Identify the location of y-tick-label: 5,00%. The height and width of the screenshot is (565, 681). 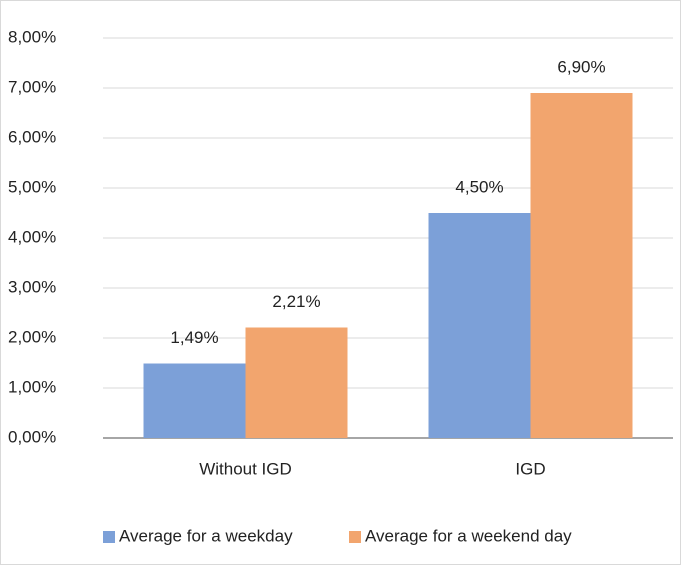
(32, 186).